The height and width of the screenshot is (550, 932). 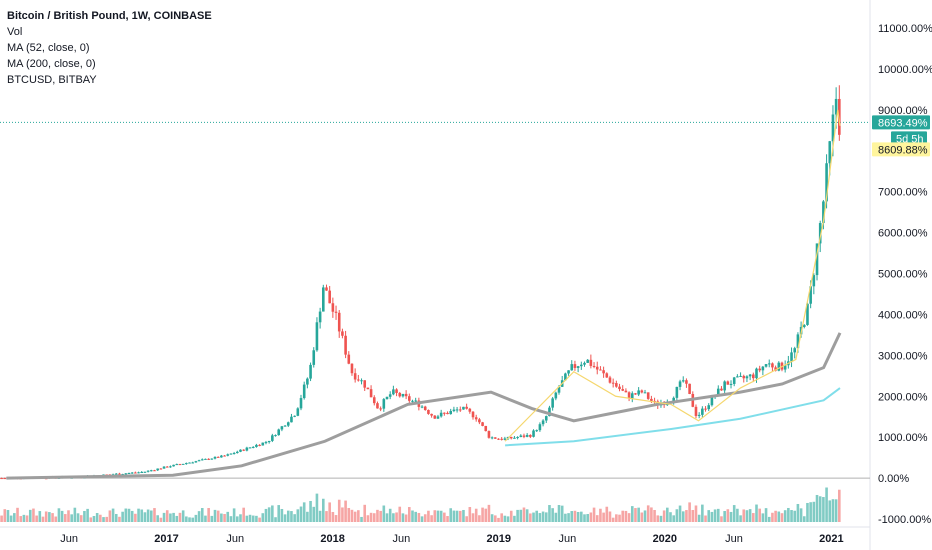 I want to click on legend-title: Bitcoin / British Pound, 1W, COINBASE, so click(x=109, y=16).